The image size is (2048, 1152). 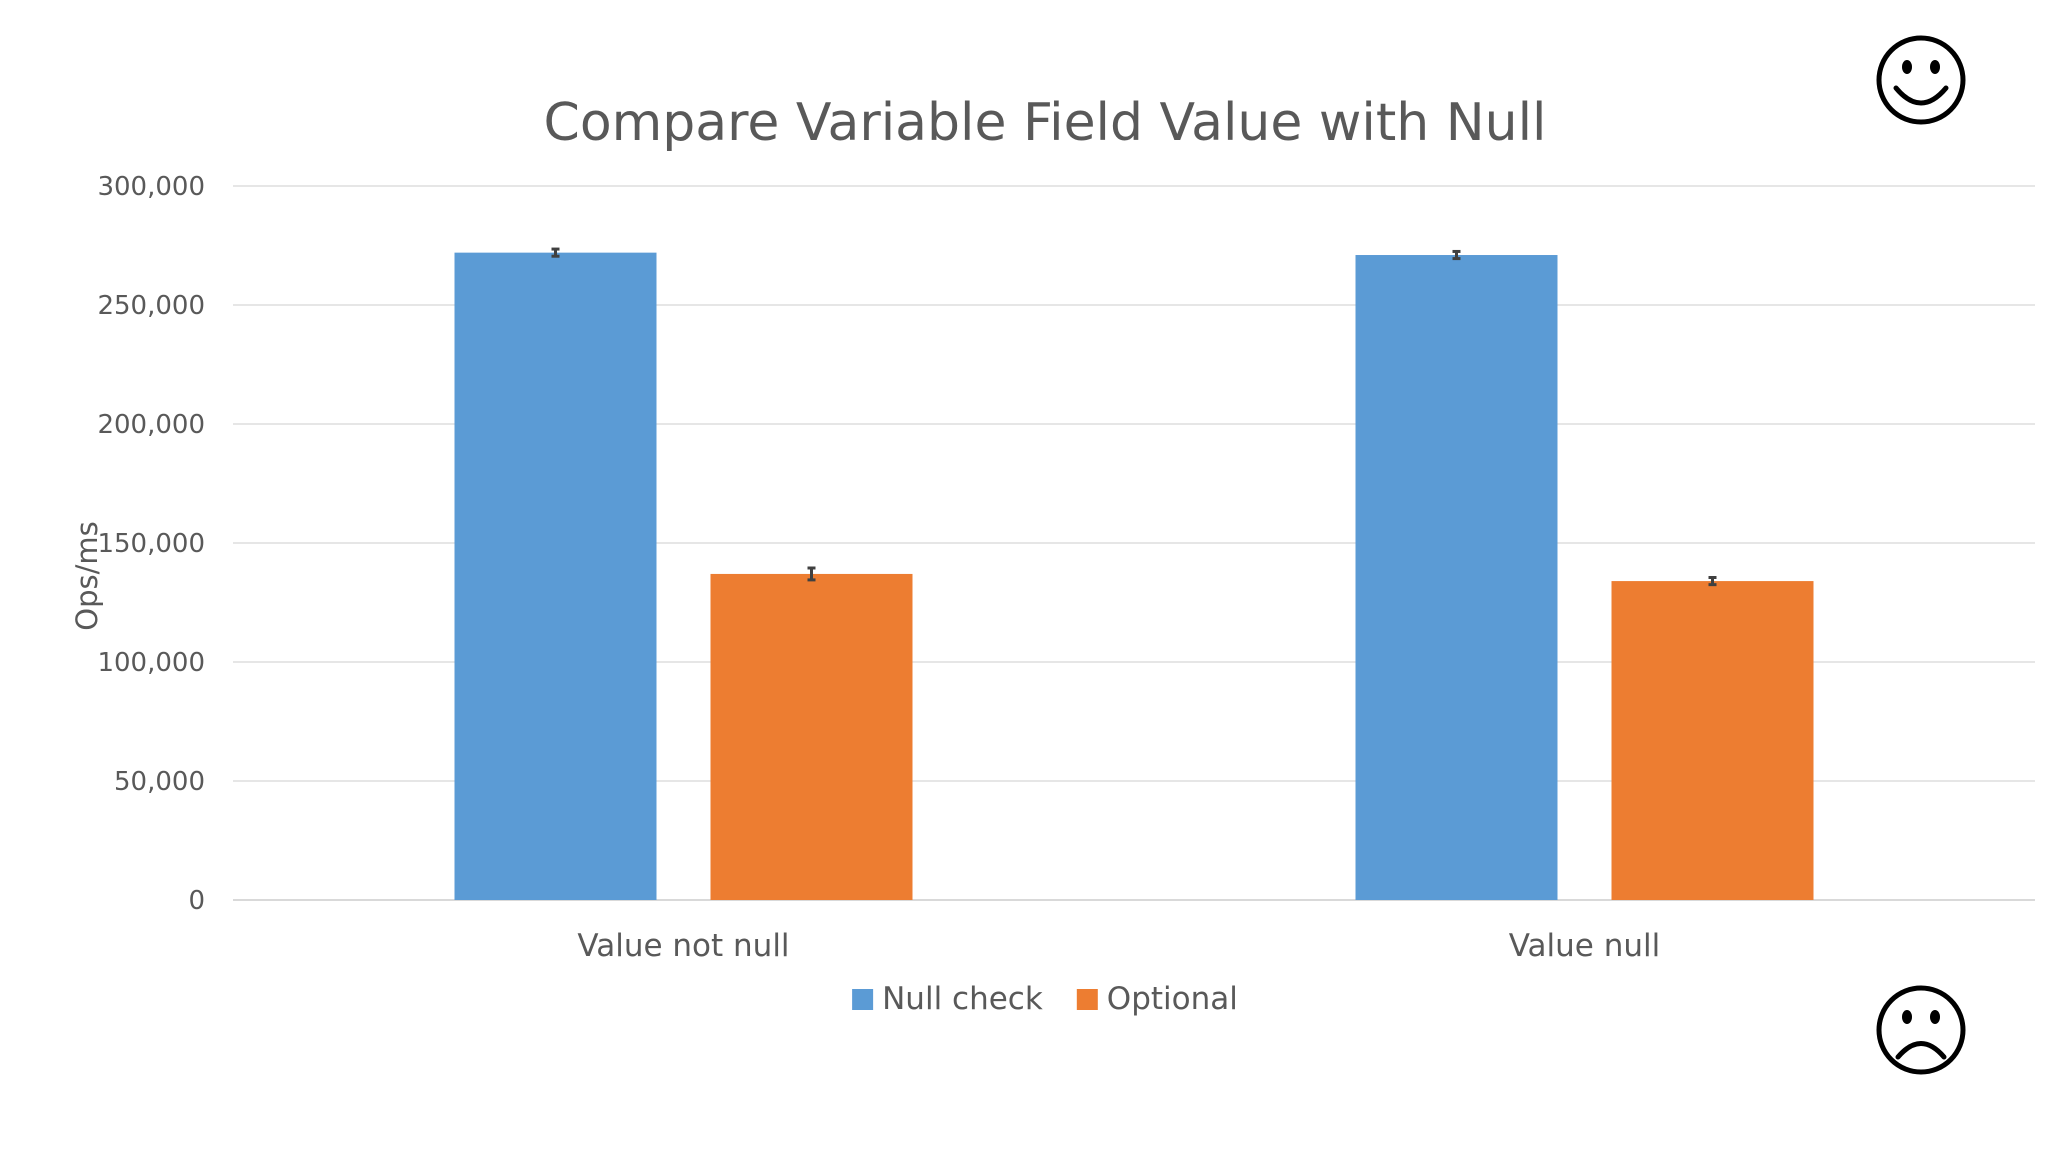 I want to click on legend-item: Optional, so click(x=1157, y=999).